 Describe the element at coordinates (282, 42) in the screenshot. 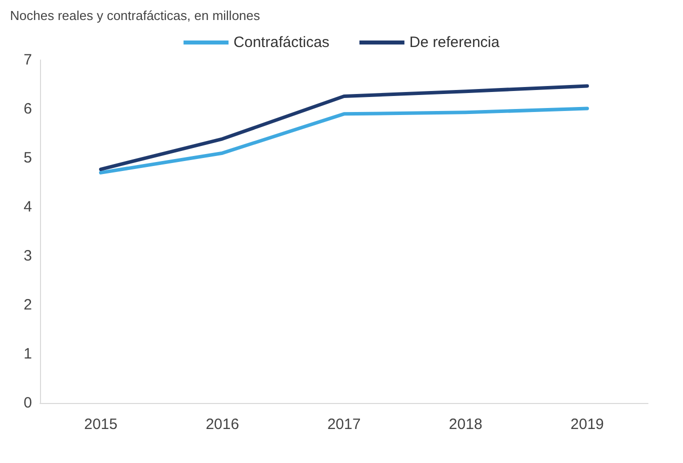

I see `legend-label: Contrafácticas` at that location.